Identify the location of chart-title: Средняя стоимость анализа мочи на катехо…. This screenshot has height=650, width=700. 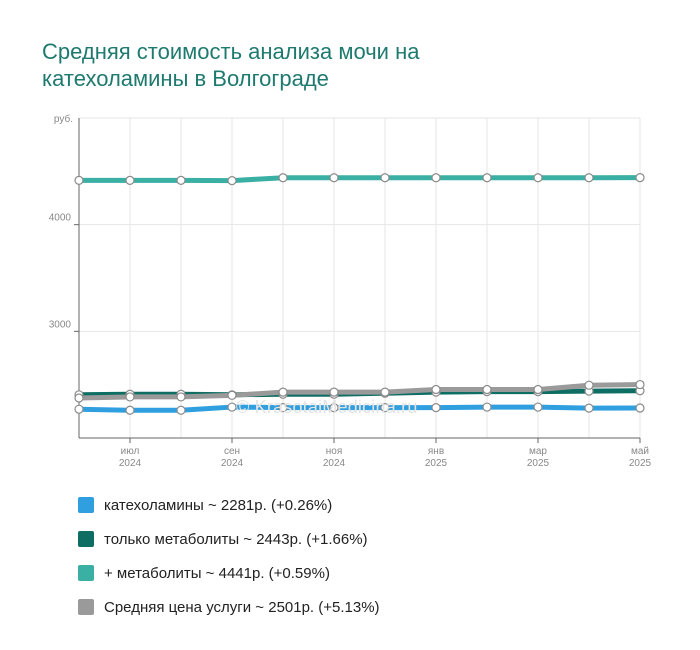
(302, 65).